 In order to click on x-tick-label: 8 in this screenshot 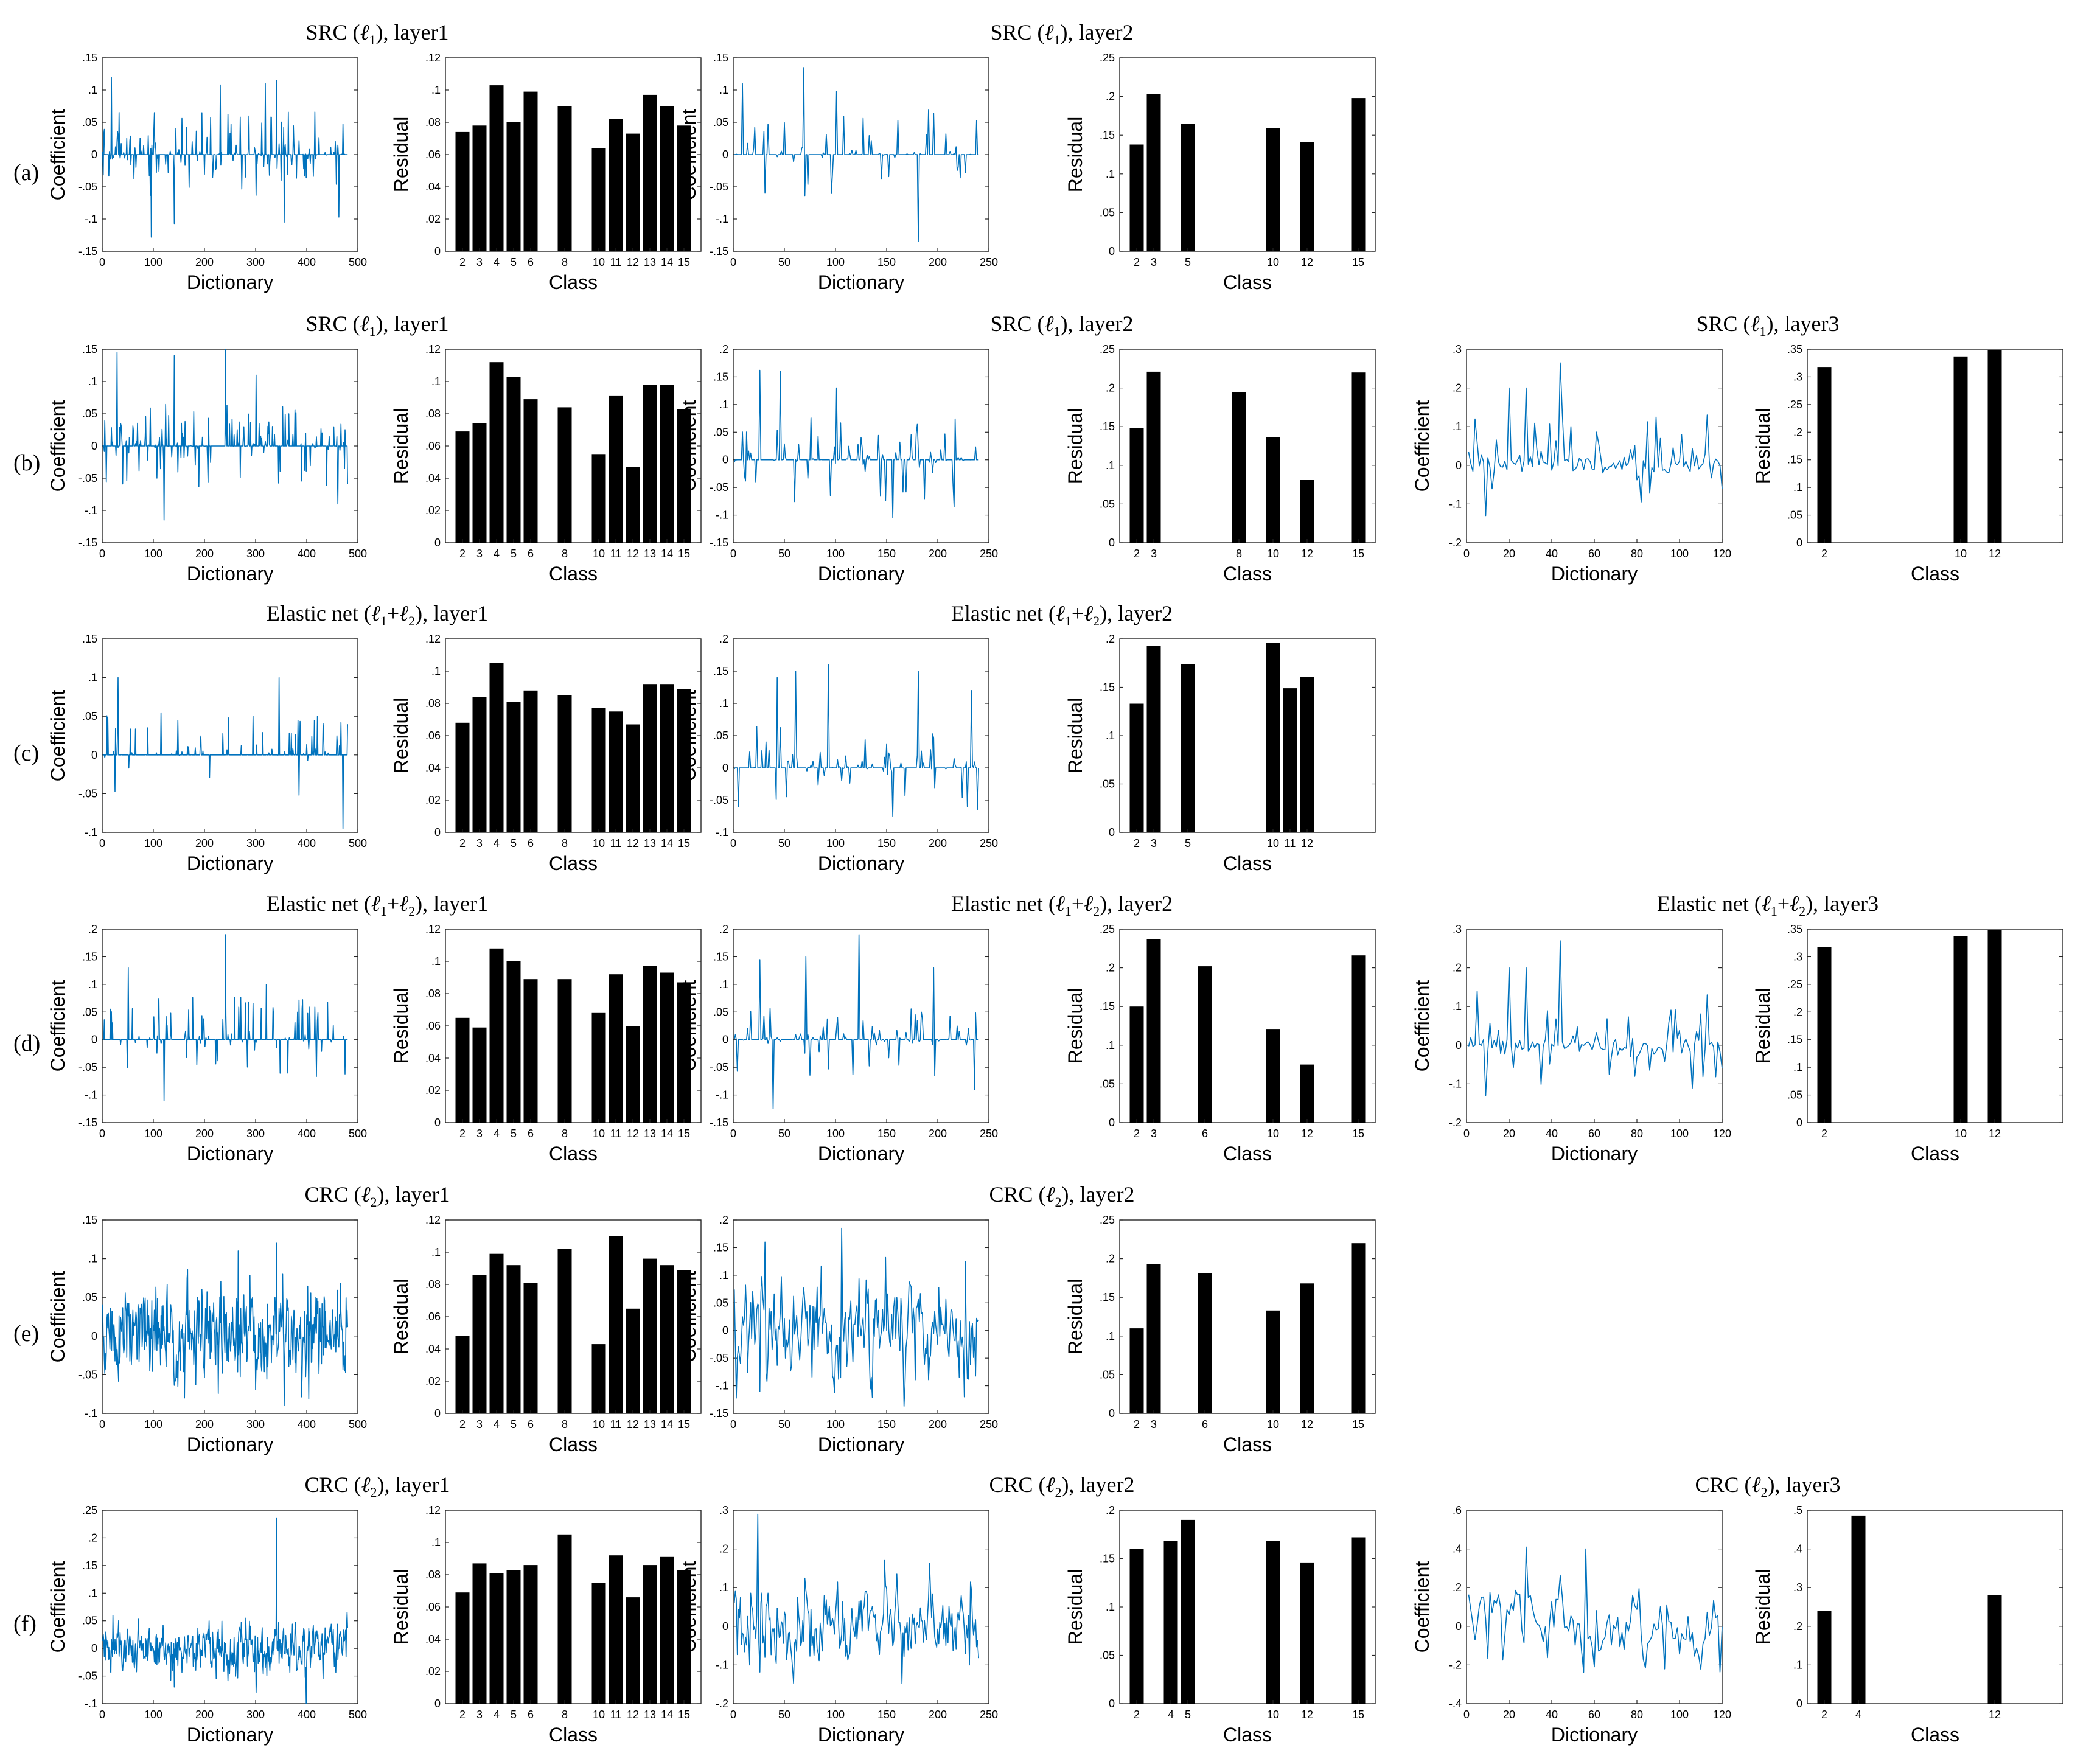, I will do `click(565, 262)`.